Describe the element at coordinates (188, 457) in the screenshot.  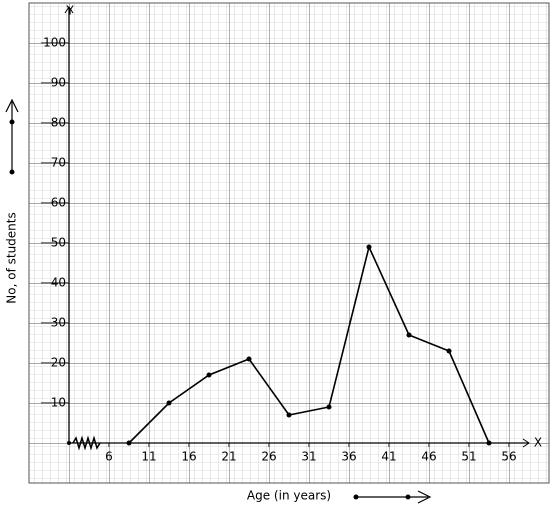
I see `x-tick-label: 16` at that location.